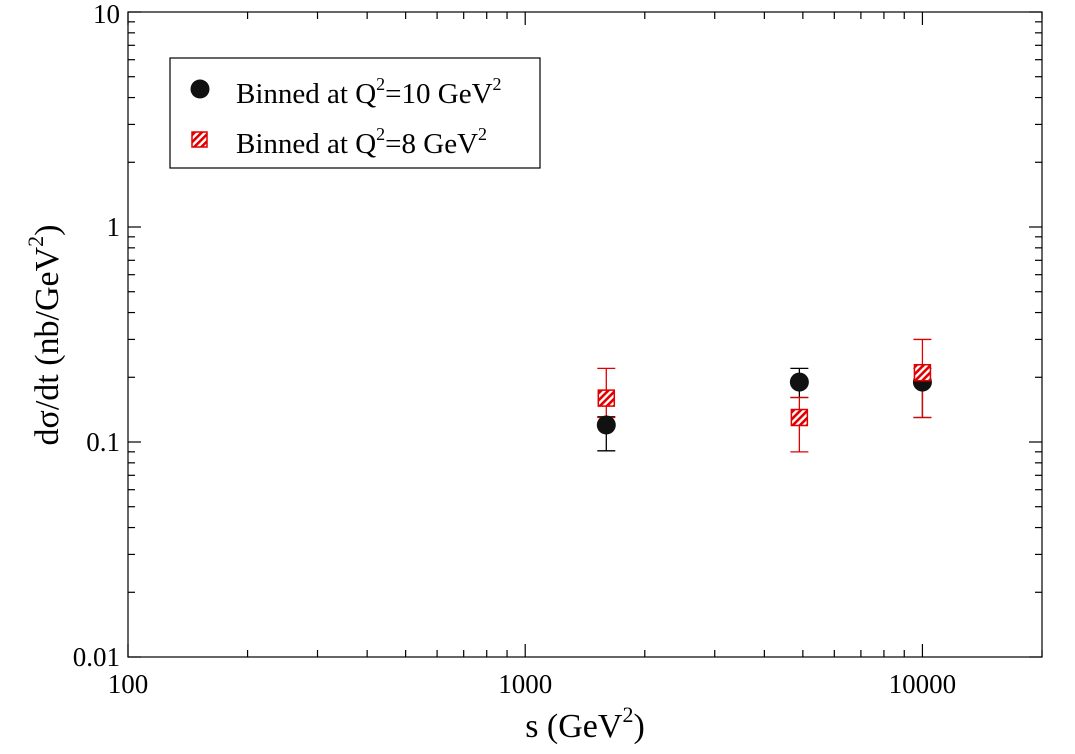 This screenshot has height=754, width=1075. I want to click on legend-label-q10: Binned at Q2=10 GeV2, so click(369, 92).